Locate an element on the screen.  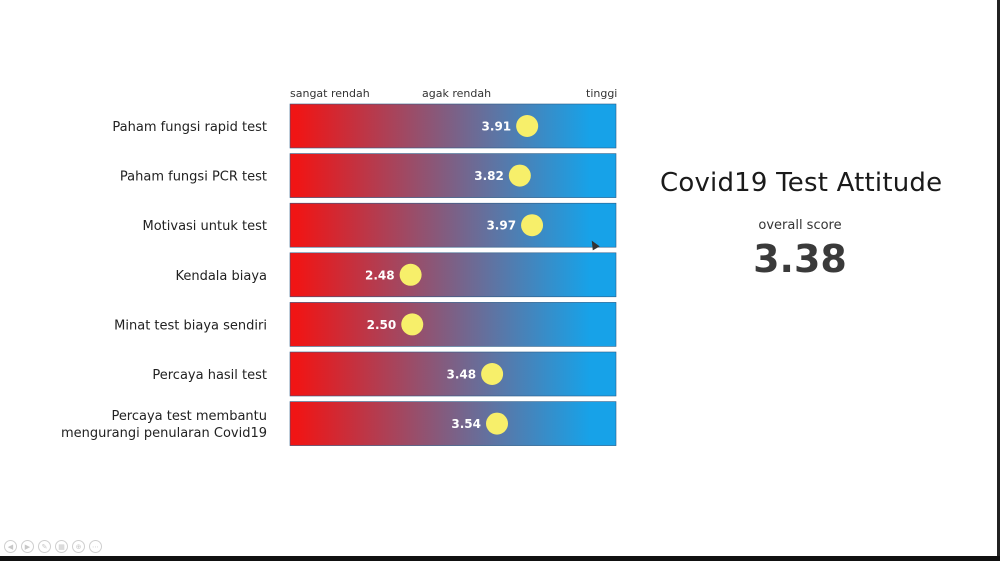
summary-panel: Covid19 Test Attitude overall score 3.38 is located at coordinates (801, 224).